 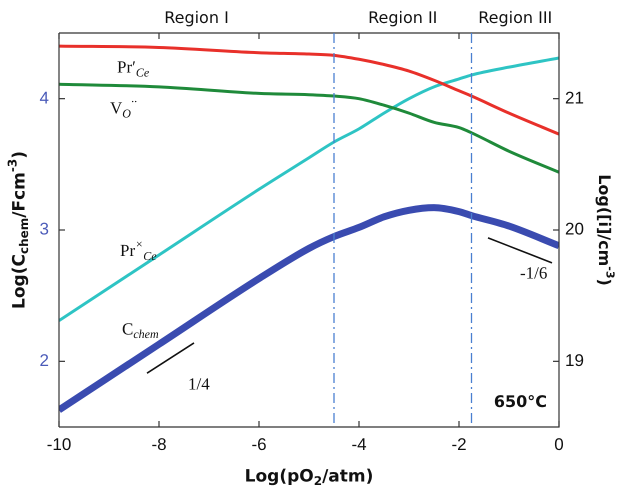 I want to click on y2-tick-label: 20, so click(x=574, y=229).